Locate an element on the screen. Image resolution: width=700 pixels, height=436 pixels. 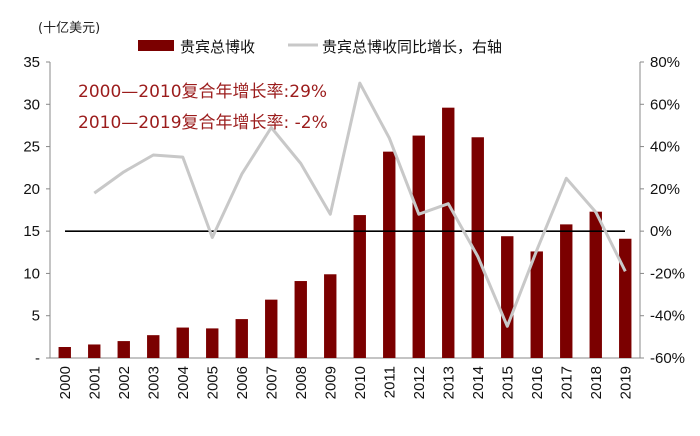
bar-2000 is located at coordinates (64, 352).